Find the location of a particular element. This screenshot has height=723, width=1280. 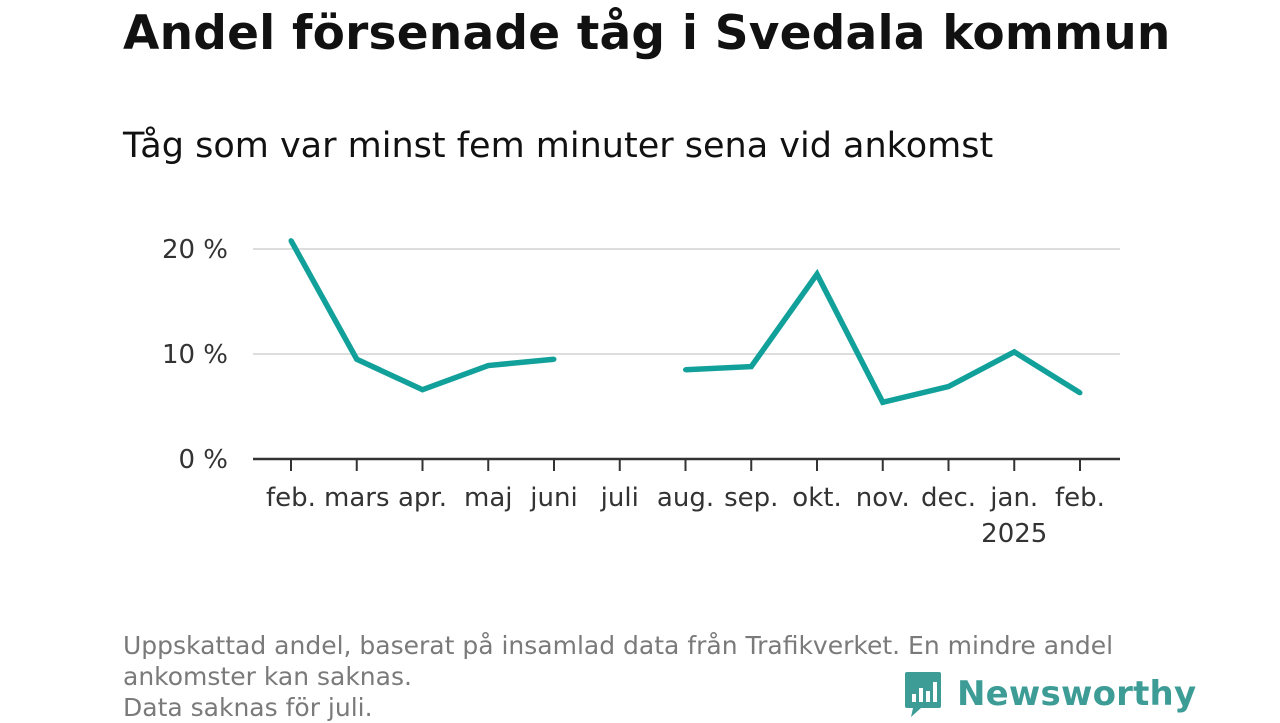

chart-title: Andel försenade tåg i Svedala kommun is located at coordinates (647, 33).